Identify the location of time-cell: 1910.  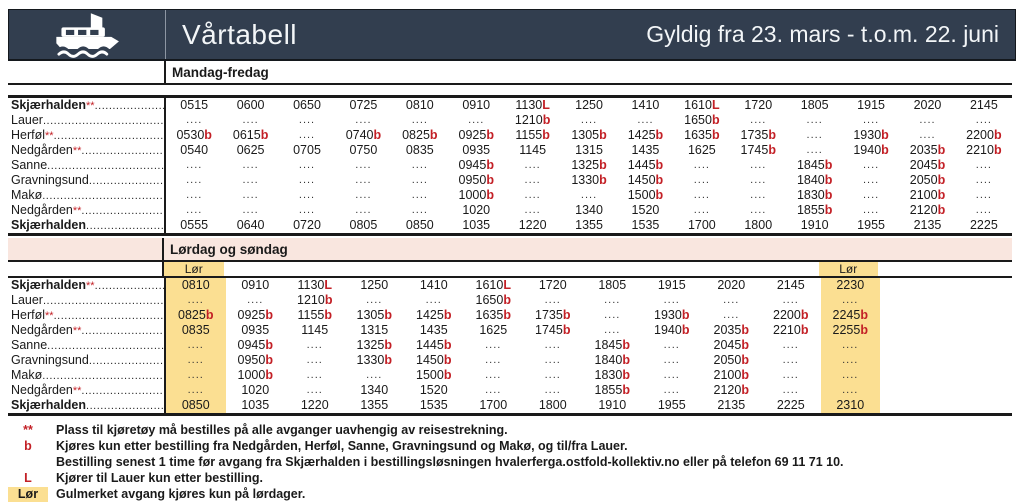
(814, 225).